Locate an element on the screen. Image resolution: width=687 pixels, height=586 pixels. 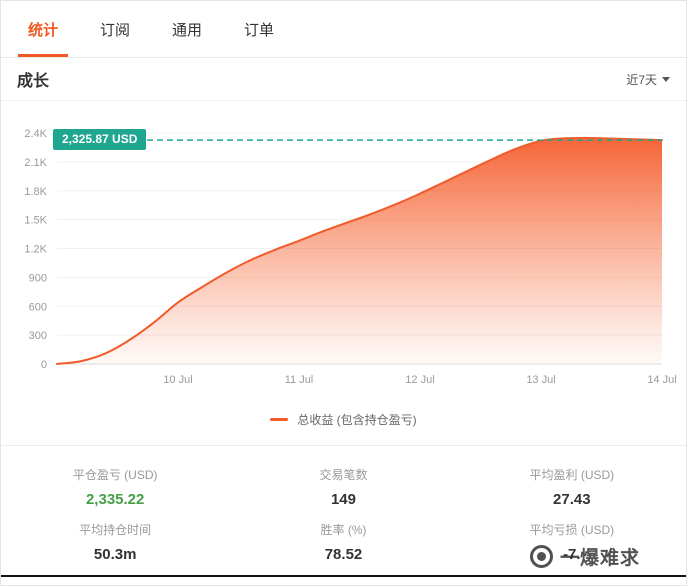
stat-label: 交易笔数 is located at coordinates (343, 475).